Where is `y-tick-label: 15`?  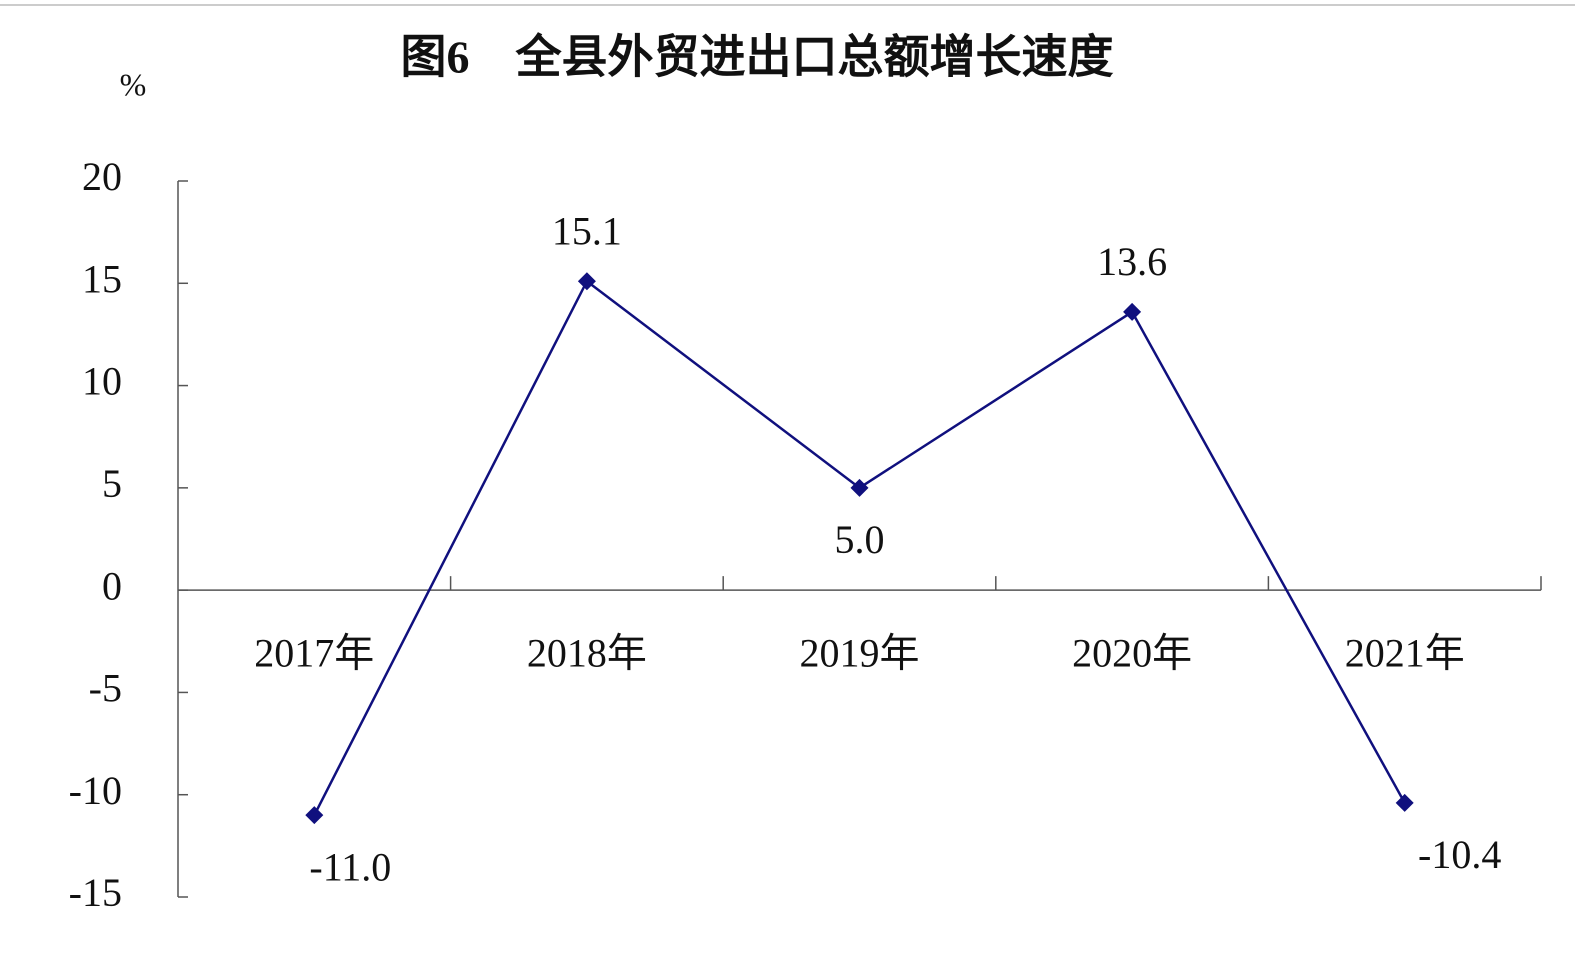 y-tick-label: 15 is located at coordinates (102, 278).